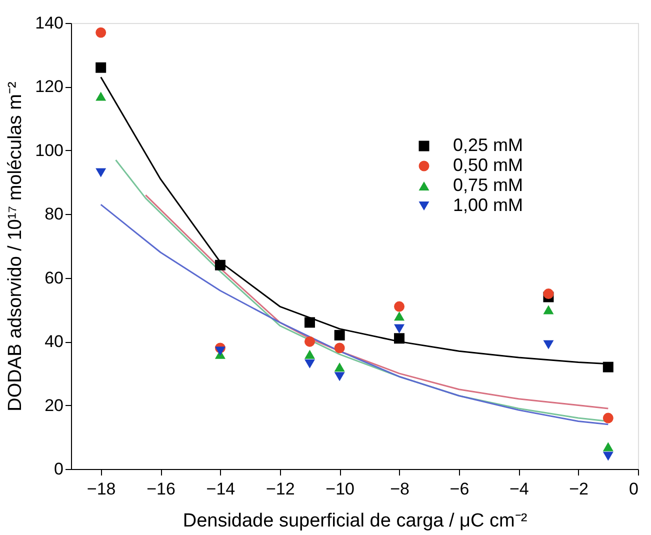 This screenshot has height=535, width=651. I want to click on legend-label: 1,00 mM, so click(488, 205).